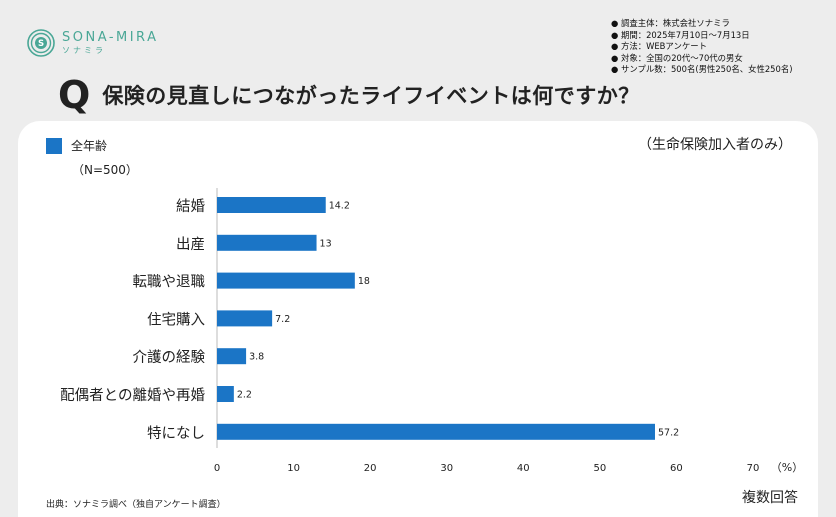  What do you see at coordinates (176, 319) in the screenshot?
I see `category-label: 住宅購入` at bounding box center [176, 319].